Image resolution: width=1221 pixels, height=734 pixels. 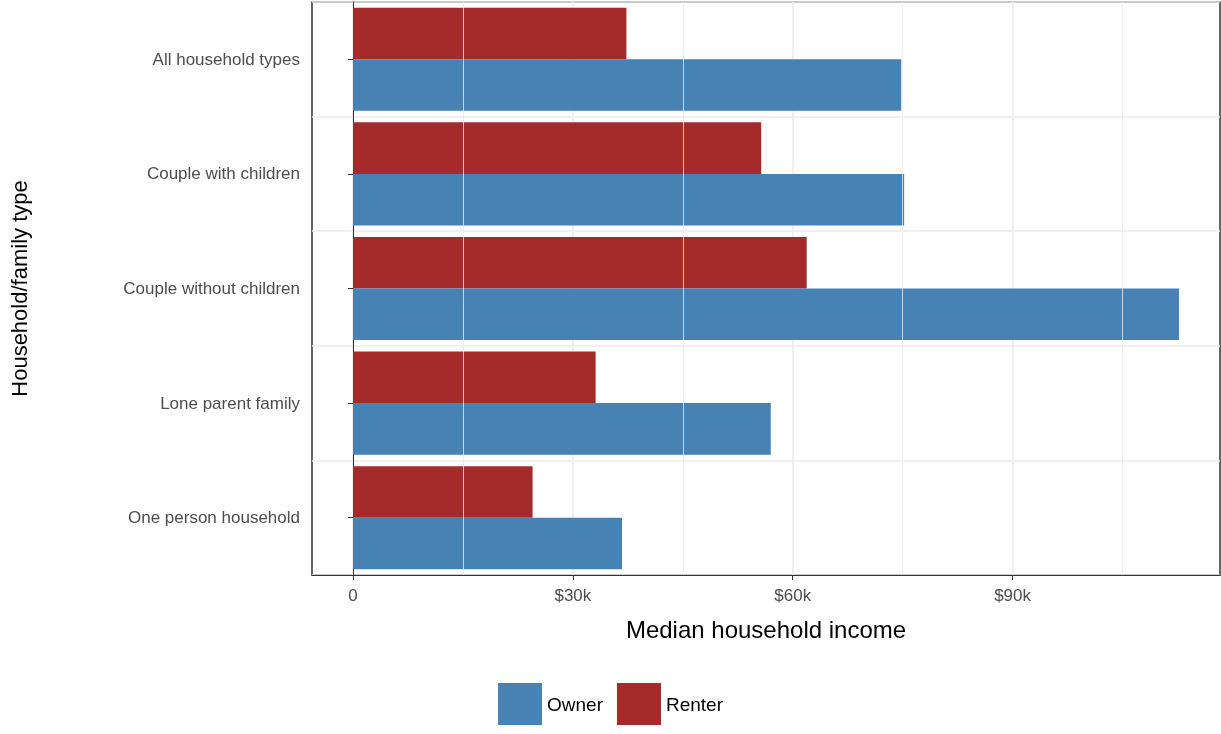 What do you see at coordinates (19, 288) in the screenshot?
I see `y-axis-title: Household/family type` at bounding box center [19, 288].